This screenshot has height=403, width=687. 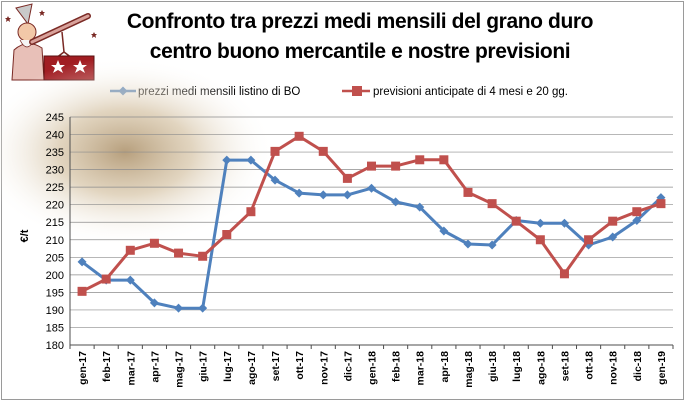 What do you see at coordinates (55, 276) in the screenshot?
I see `y-tick-label-200: 200` at bounding box center [55, 276].